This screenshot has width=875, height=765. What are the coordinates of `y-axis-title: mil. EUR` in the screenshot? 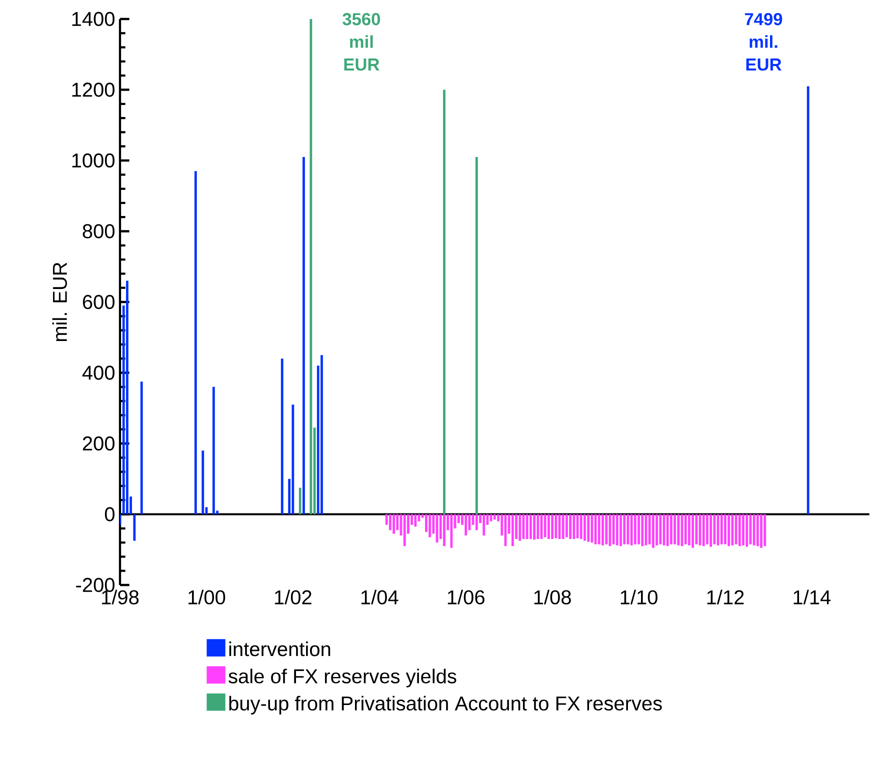 It's located at (59, 302).